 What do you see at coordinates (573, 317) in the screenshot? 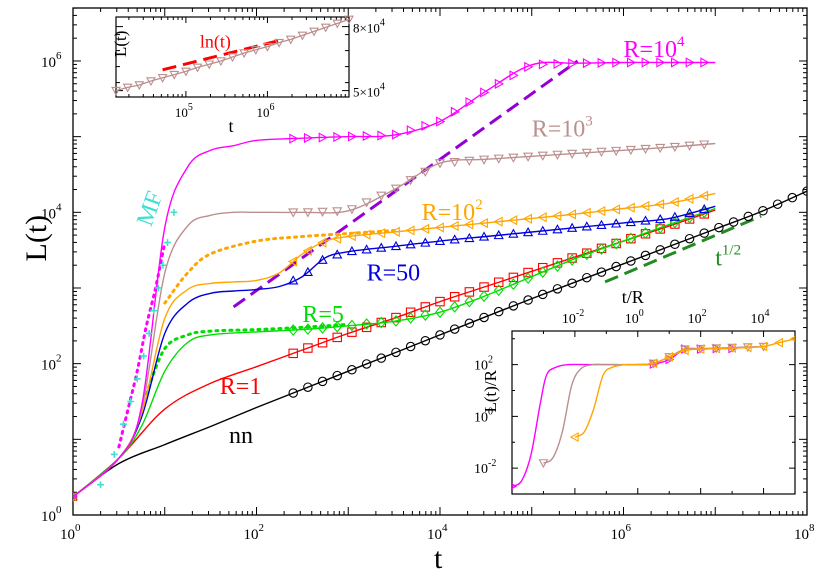
I see `inset-bottom-x-tick-label: 10⁻²` at bounding box center [573, 317].